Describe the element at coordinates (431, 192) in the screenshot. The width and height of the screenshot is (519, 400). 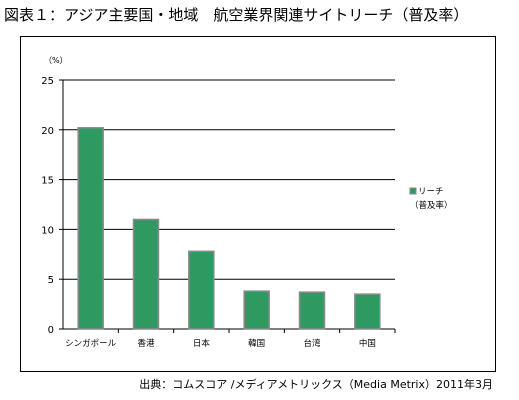
I see `legend-label: リーチ` at that location.